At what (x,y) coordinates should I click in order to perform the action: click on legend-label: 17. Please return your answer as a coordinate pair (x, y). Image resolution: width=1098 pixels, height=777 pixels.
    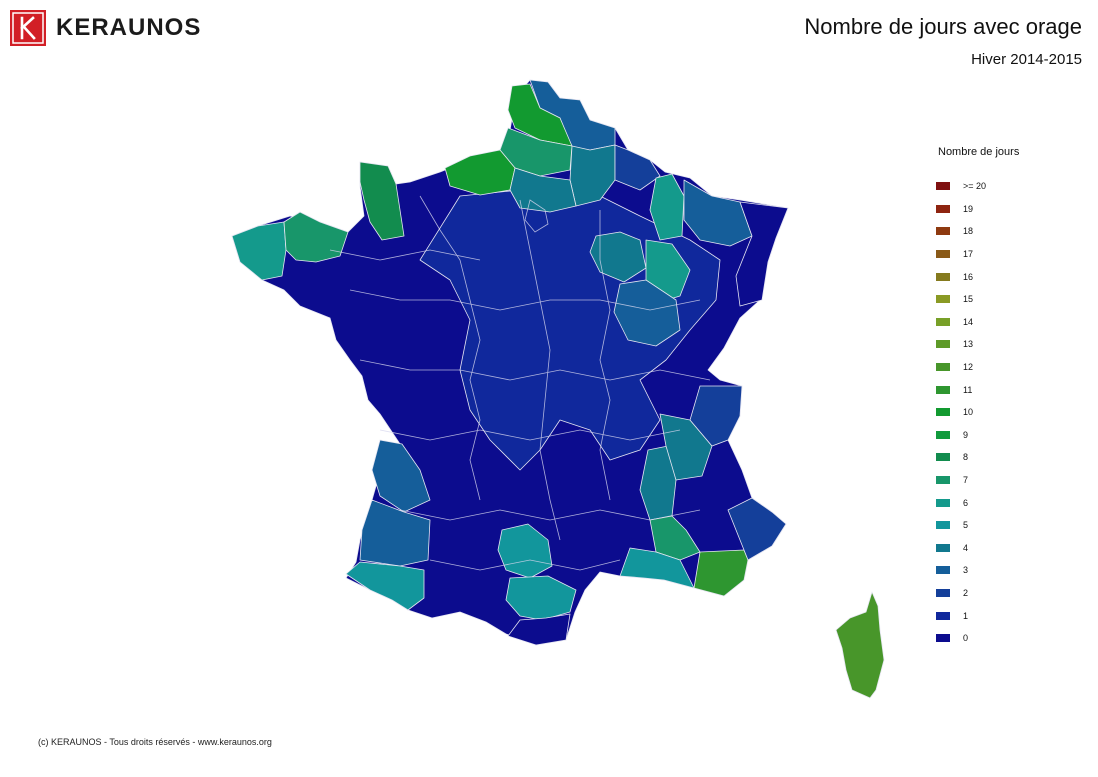
    Looking at the image, I should click on (968, 254).